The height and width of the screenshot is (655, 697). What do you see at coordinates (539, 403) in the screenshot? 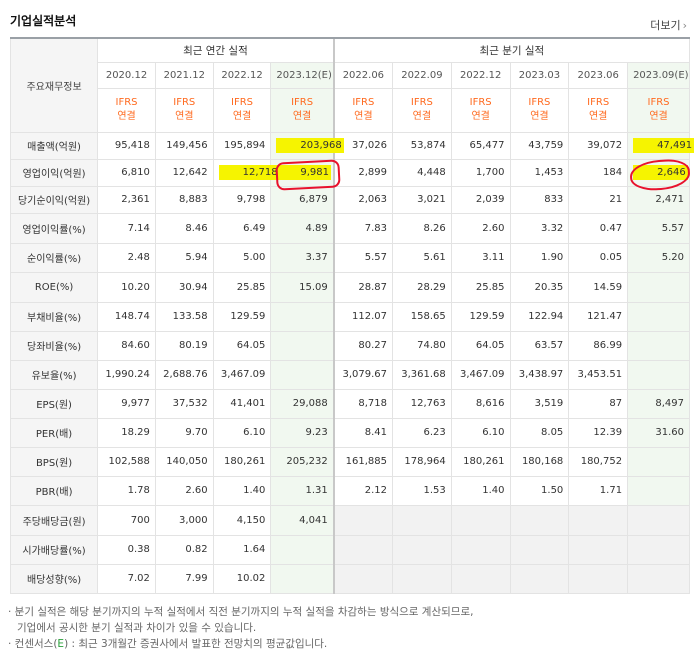
I see `table-cell: 3,519` at bounding box center [539, 403].